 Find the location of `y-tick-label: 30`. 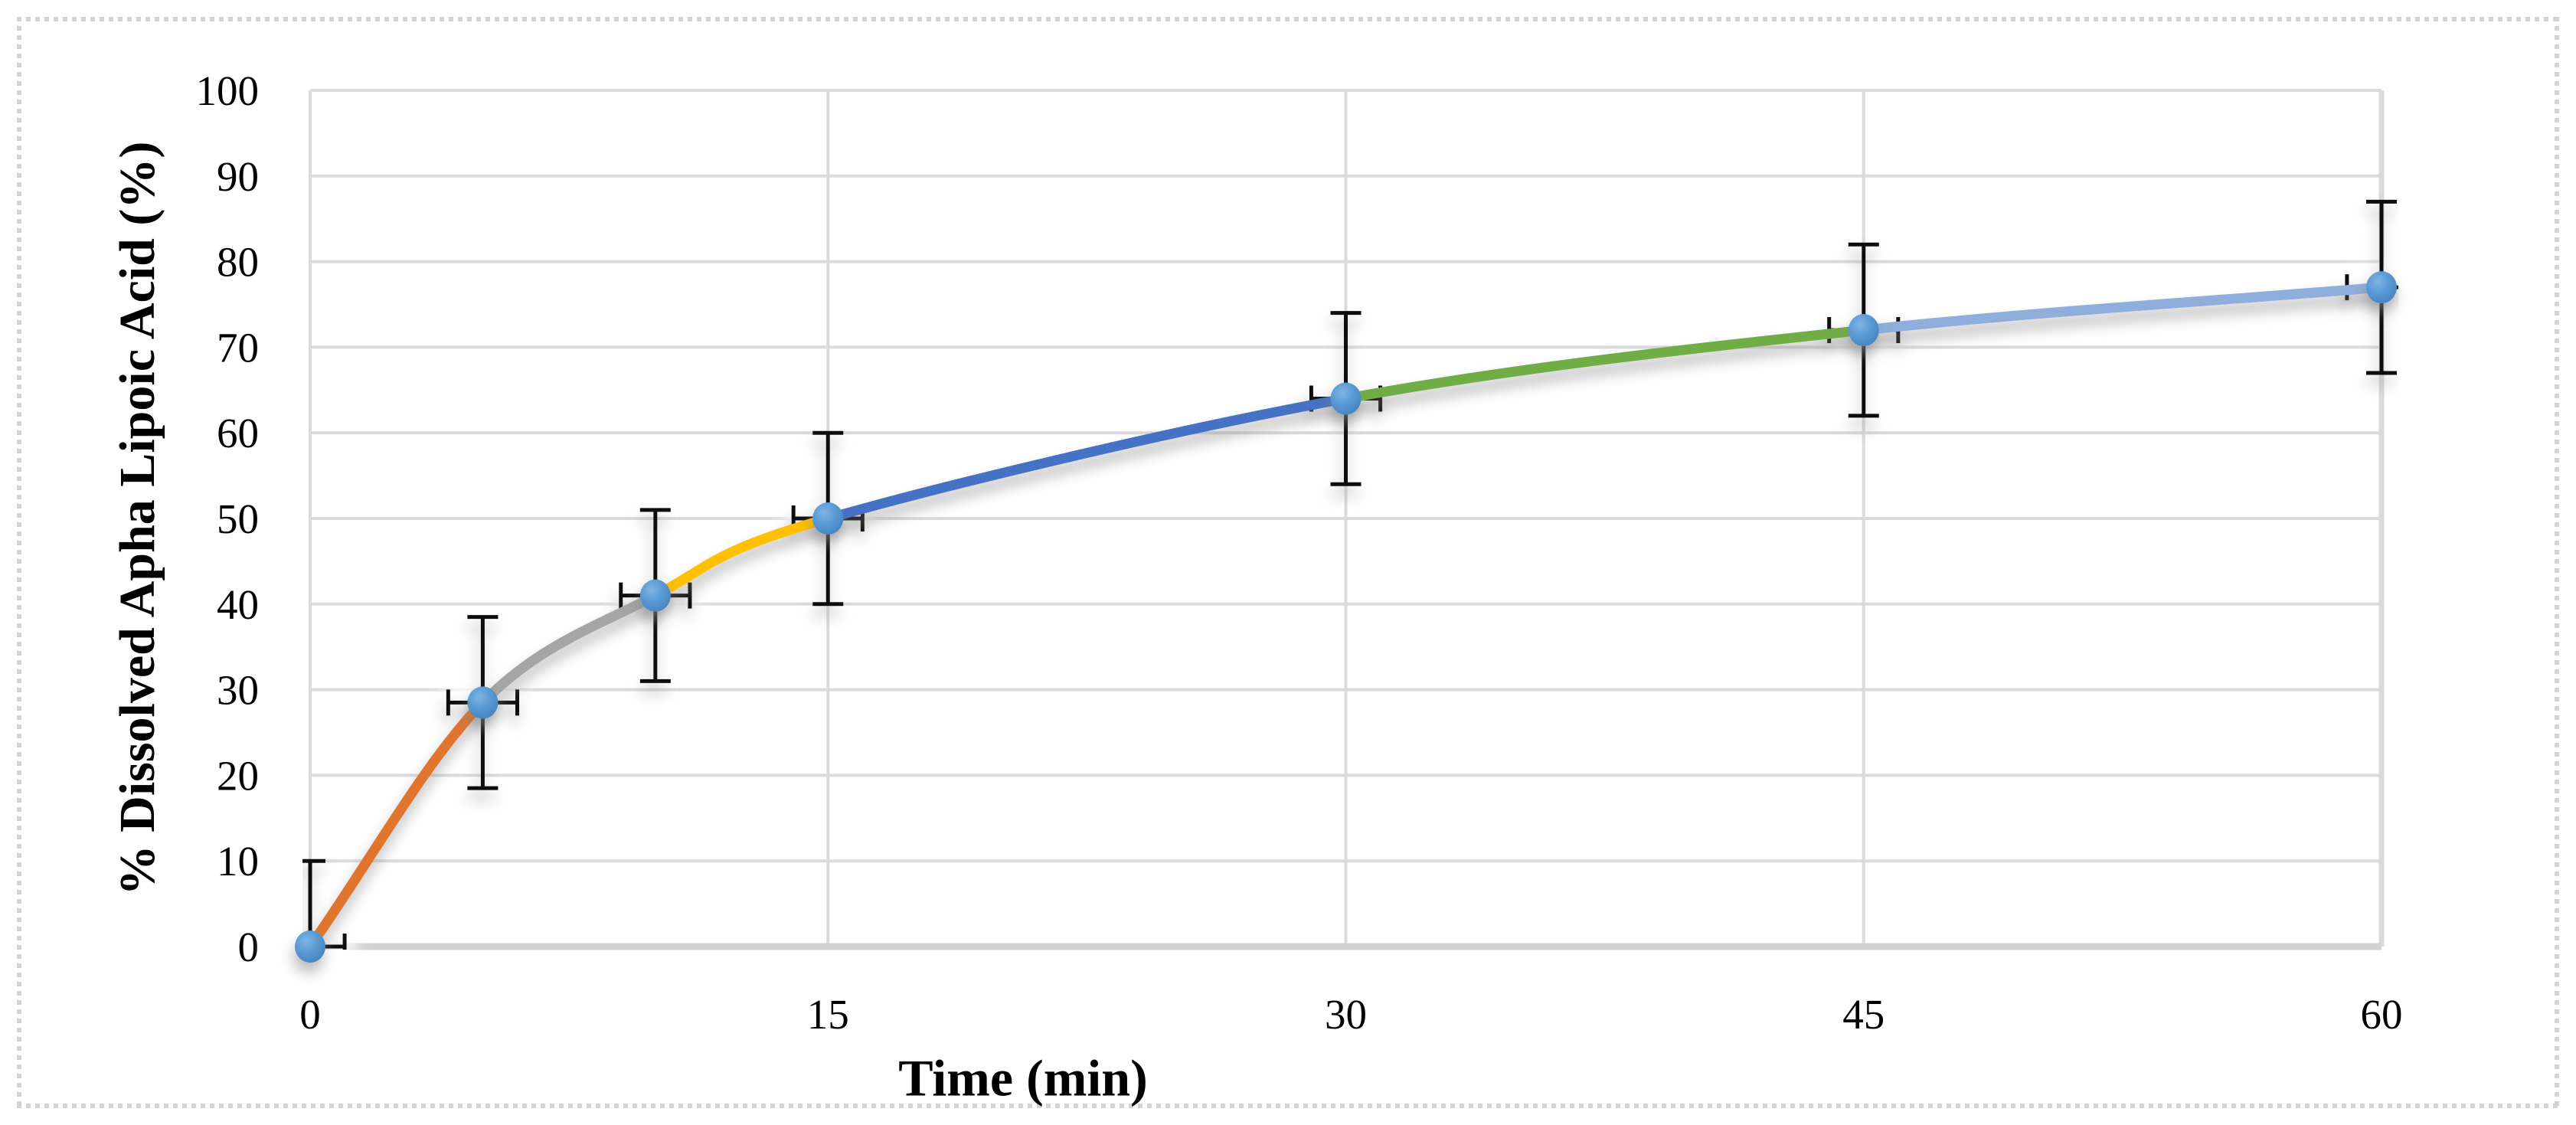

y-tick-label: 30 is located at coordinates (238, 690).